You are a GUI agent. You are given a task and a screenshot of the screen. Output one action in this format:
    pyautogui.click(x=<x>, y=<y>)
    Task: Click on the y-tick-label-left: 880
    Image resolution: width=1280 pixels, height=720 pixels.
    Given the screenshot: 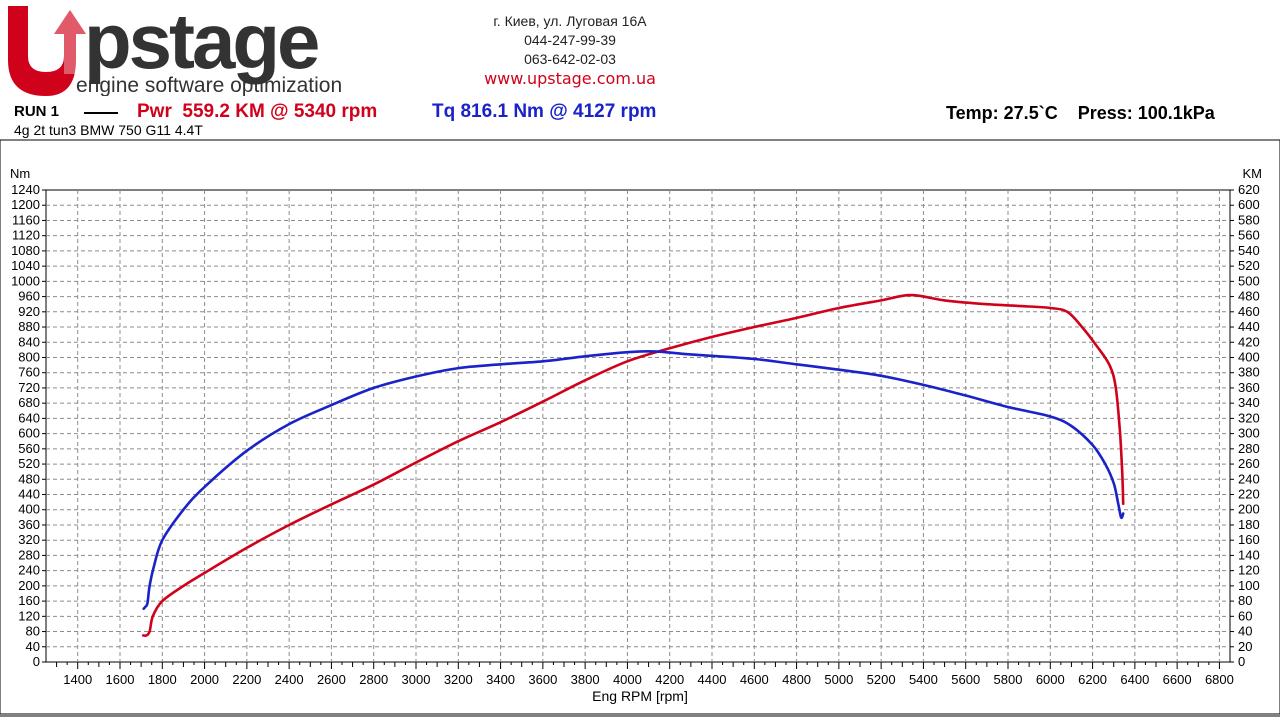 What is the action you would take?
    pyautogui.click(x=29, y=326)
    